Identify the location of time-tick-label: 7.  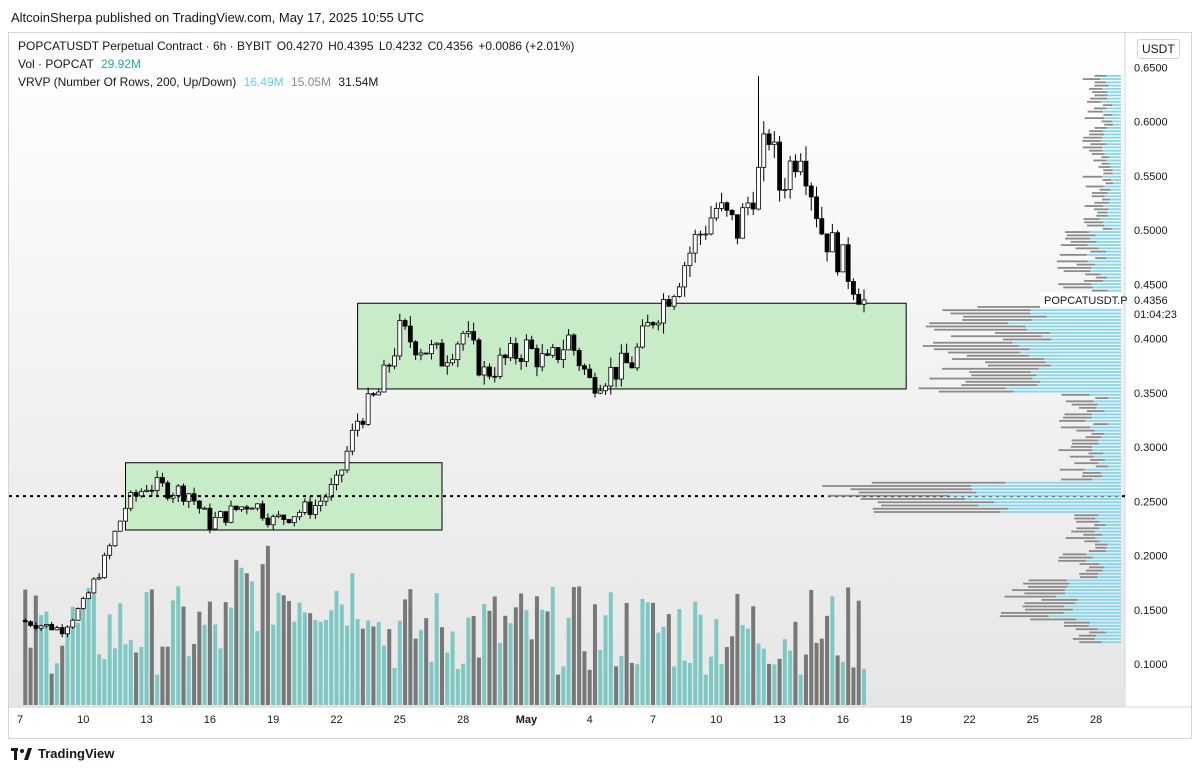
(653, 720).